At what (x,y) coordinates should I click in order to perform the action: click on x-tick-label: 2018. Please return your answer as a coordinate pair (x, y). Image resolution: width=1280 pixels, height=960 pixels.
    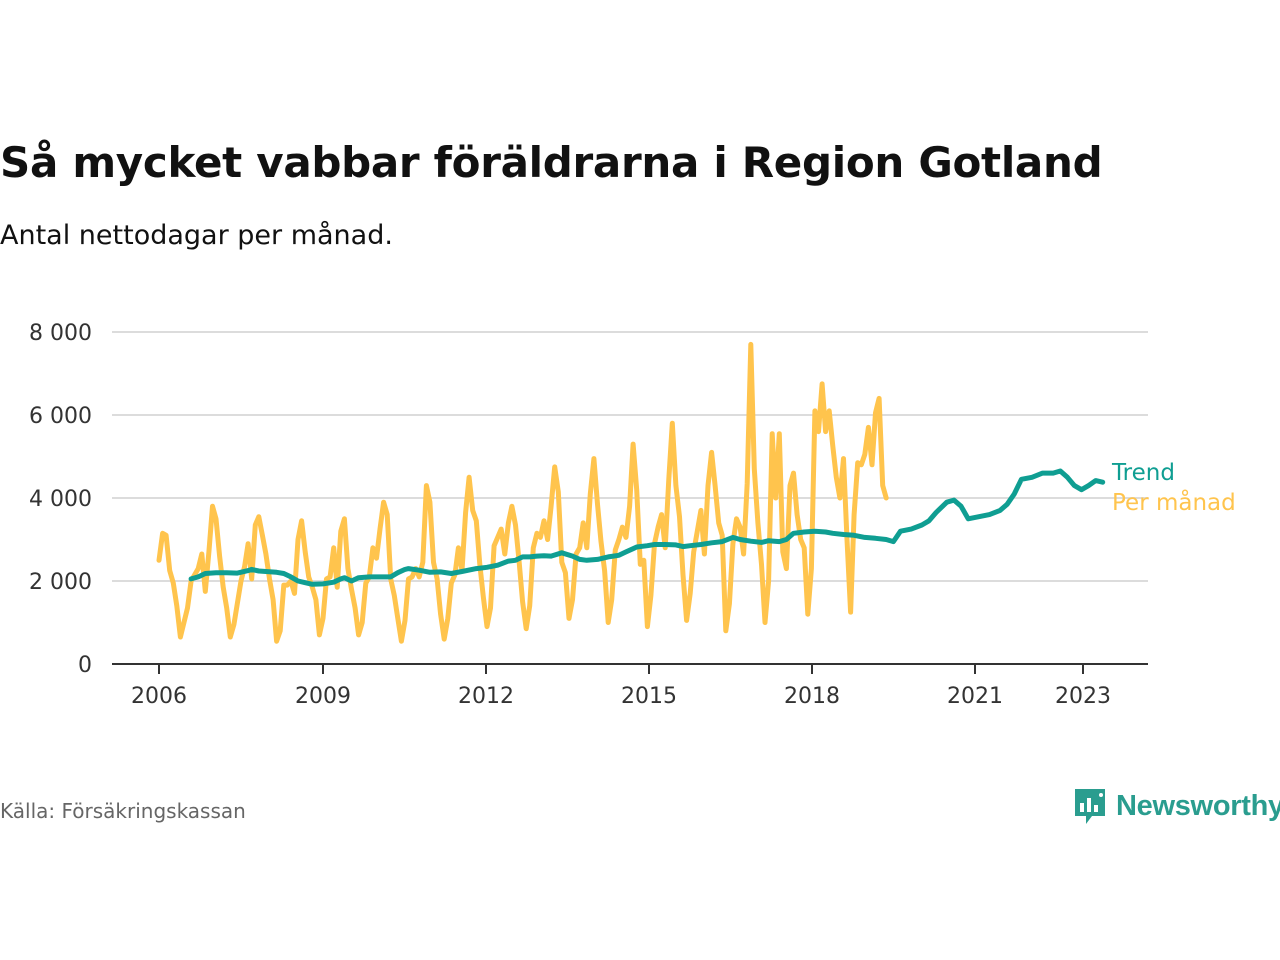
    Looking at the image, I should click on (812, 696).